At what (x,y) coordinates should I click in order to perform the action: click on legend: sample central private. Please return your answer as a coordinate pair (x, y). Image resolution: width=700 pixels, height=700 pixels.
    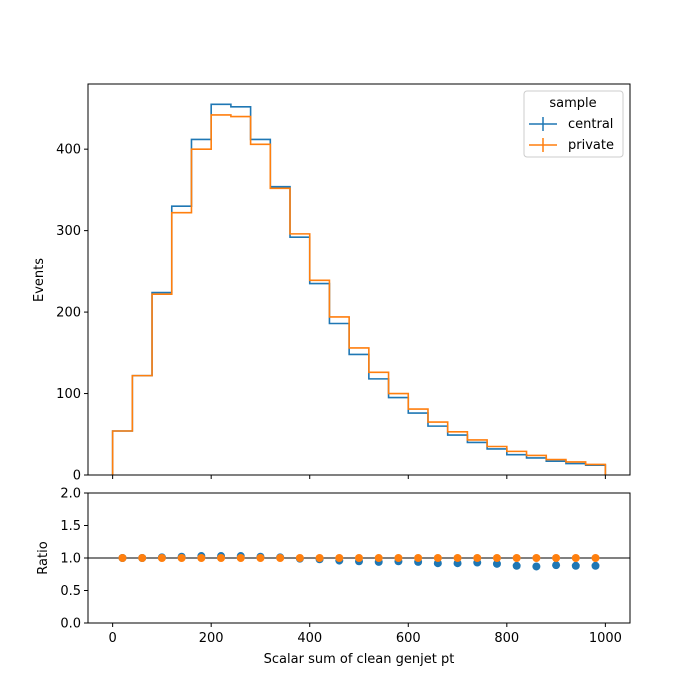
    Looking at the image, I should click on (573, 124).